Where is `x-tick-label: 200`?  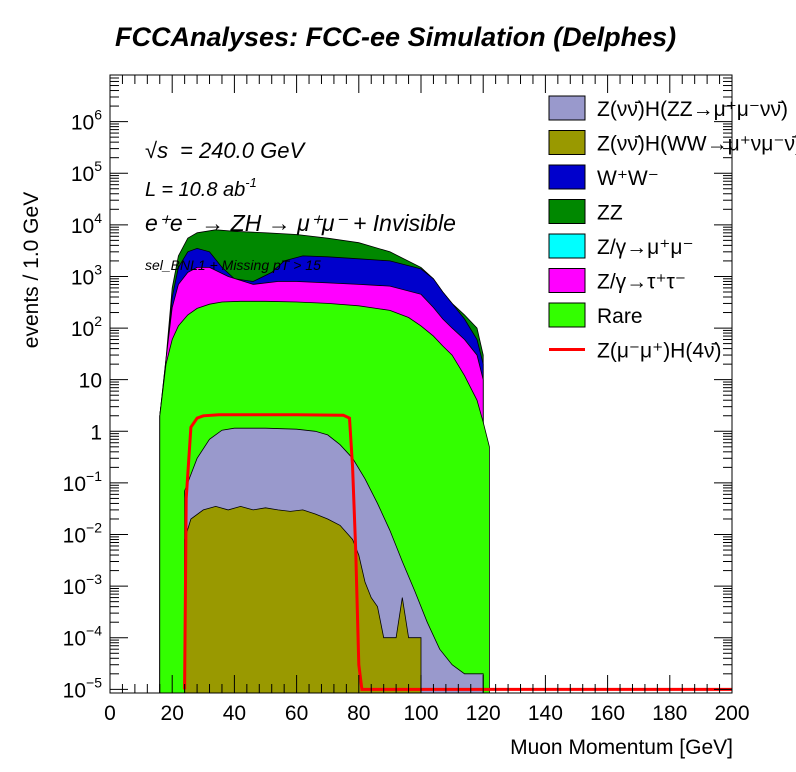
x-tick-label: 200 is located at coordinates (731, 713).